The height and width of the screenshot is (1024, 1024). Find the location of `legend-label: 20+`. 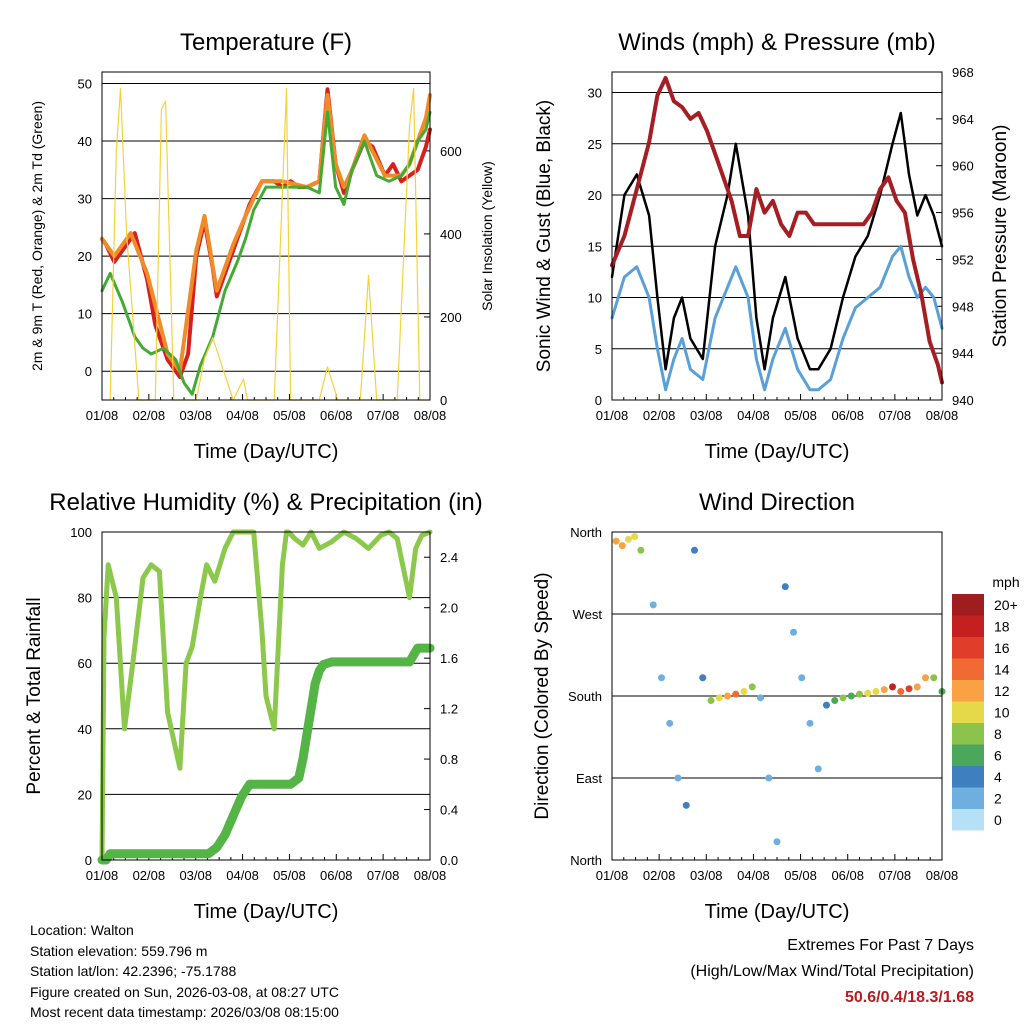

legend-label: 20+ is located at coordinates (1006, 605).